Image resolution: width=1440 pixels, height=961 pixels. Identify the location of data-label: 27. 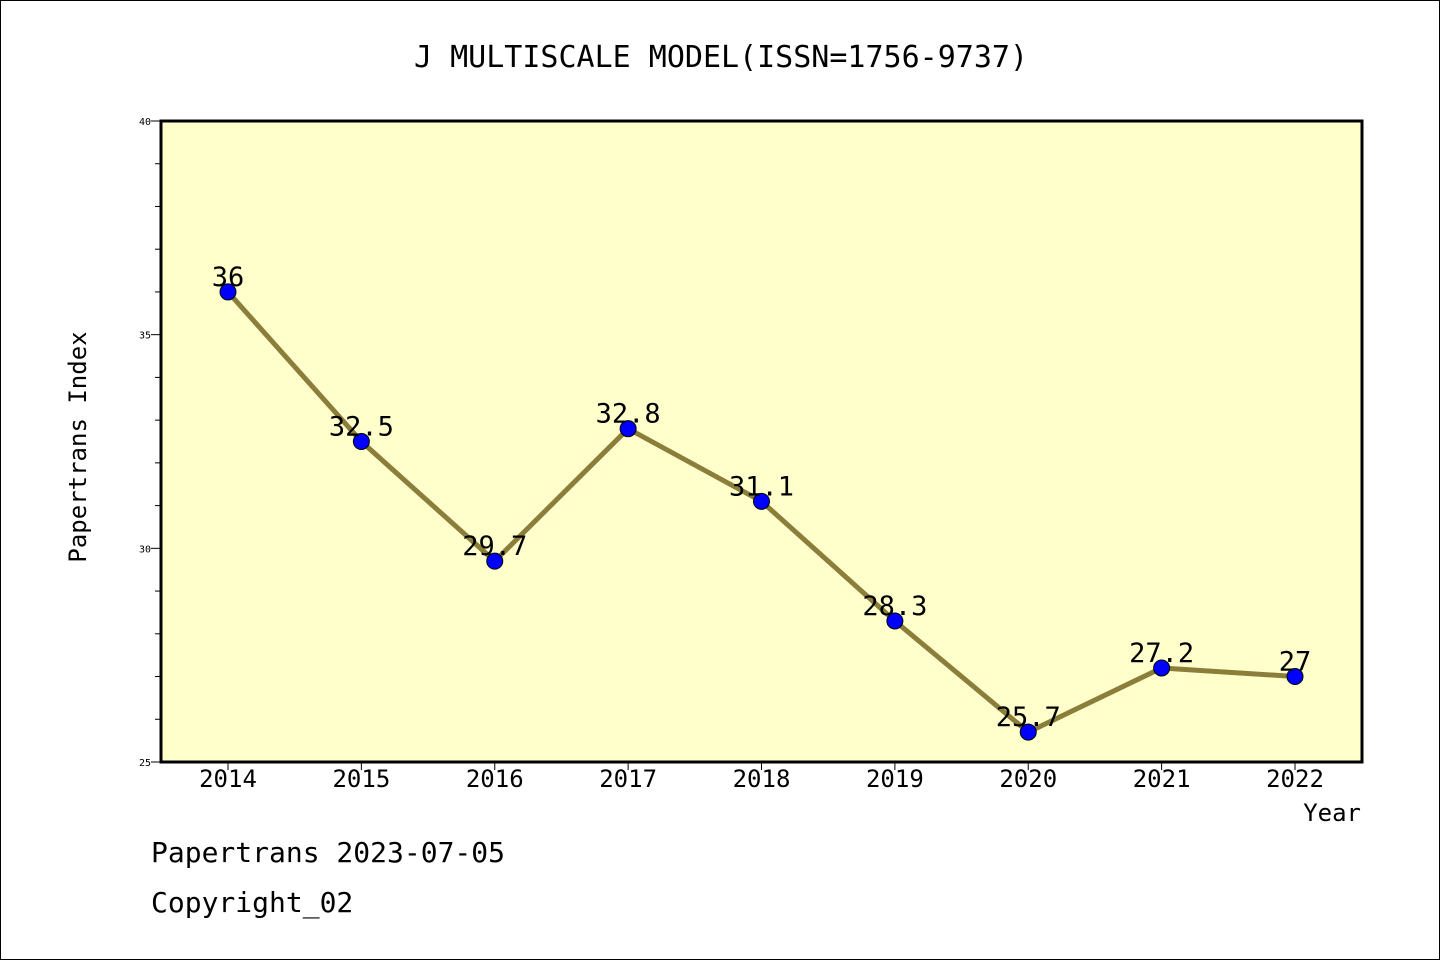
(1295, 662).